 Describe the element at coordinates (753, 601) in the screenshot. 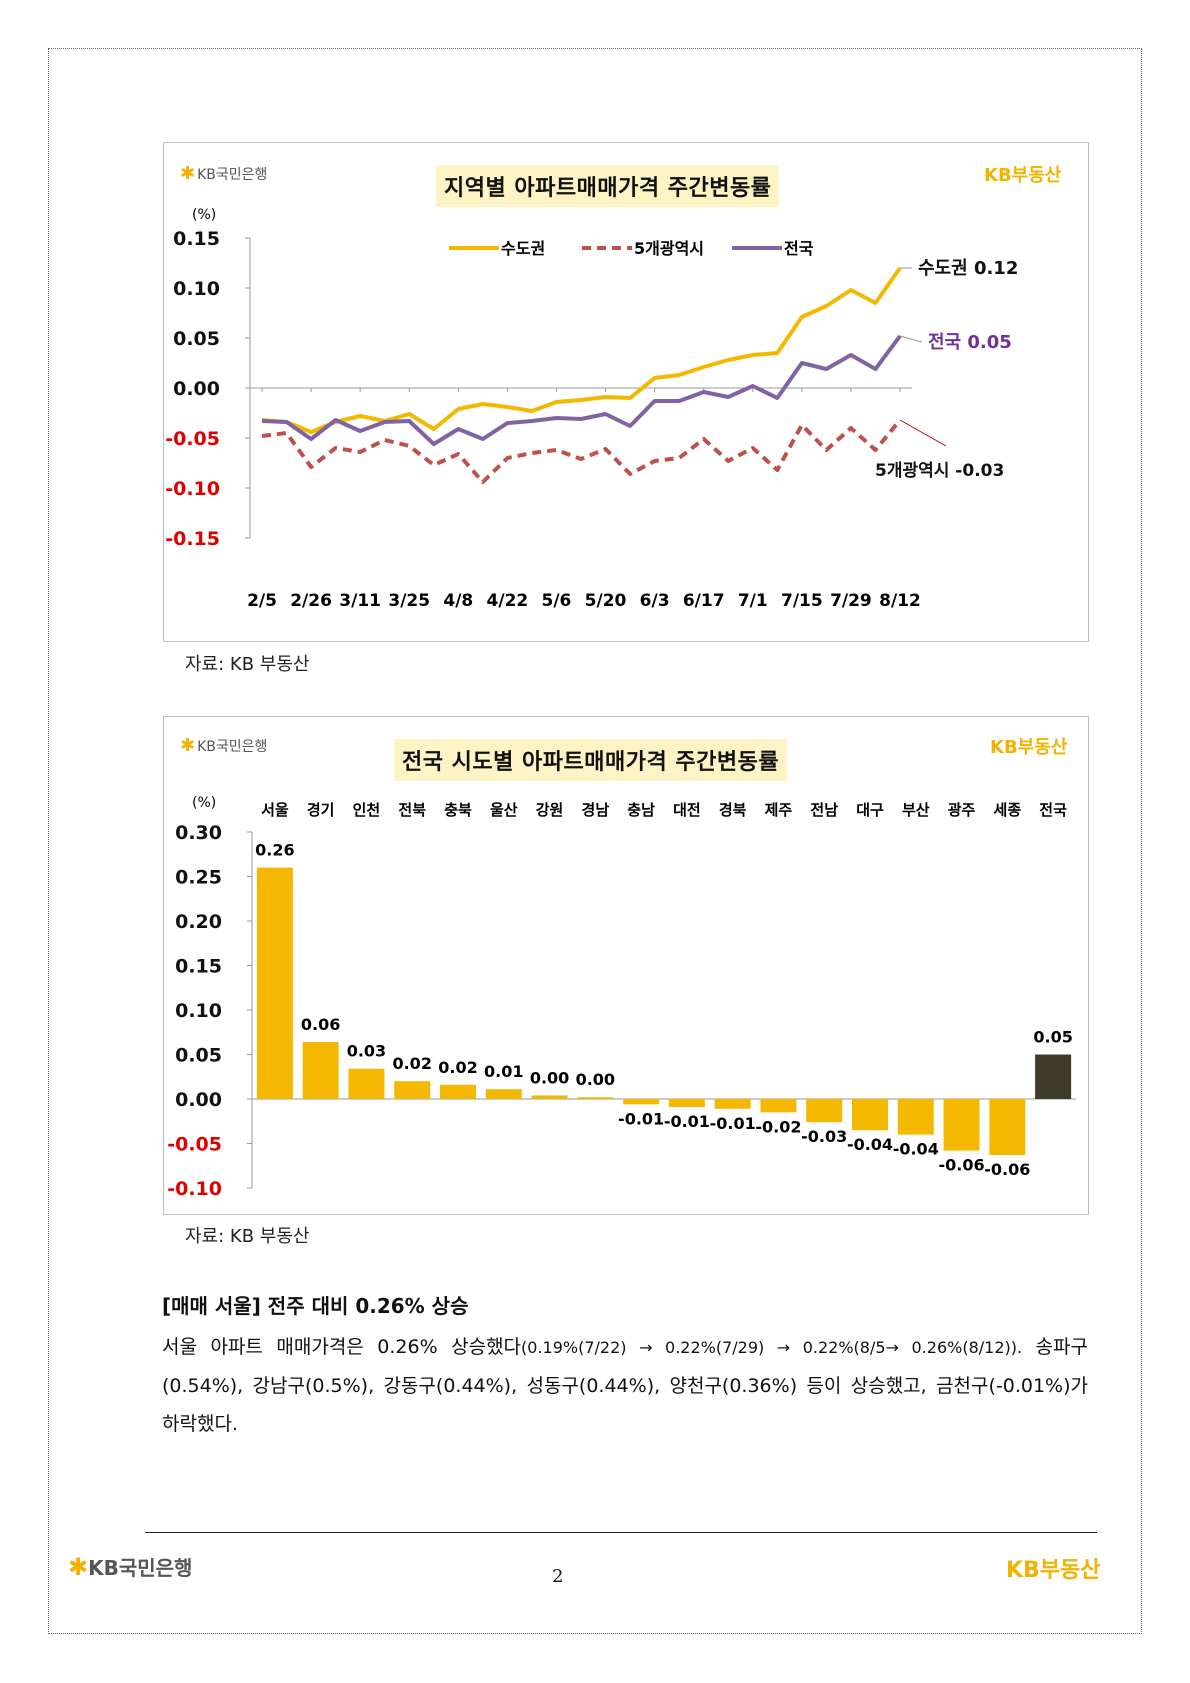

I see `x-tick-label: 7/1` at that location.